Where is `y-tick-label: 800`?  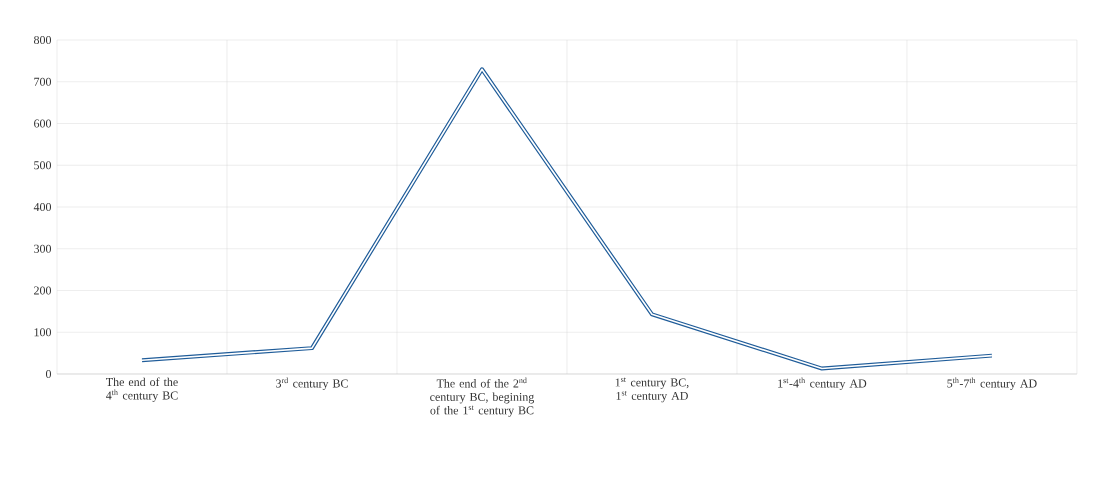
y-tick-label: 800 is located at coordinates (43, 40).